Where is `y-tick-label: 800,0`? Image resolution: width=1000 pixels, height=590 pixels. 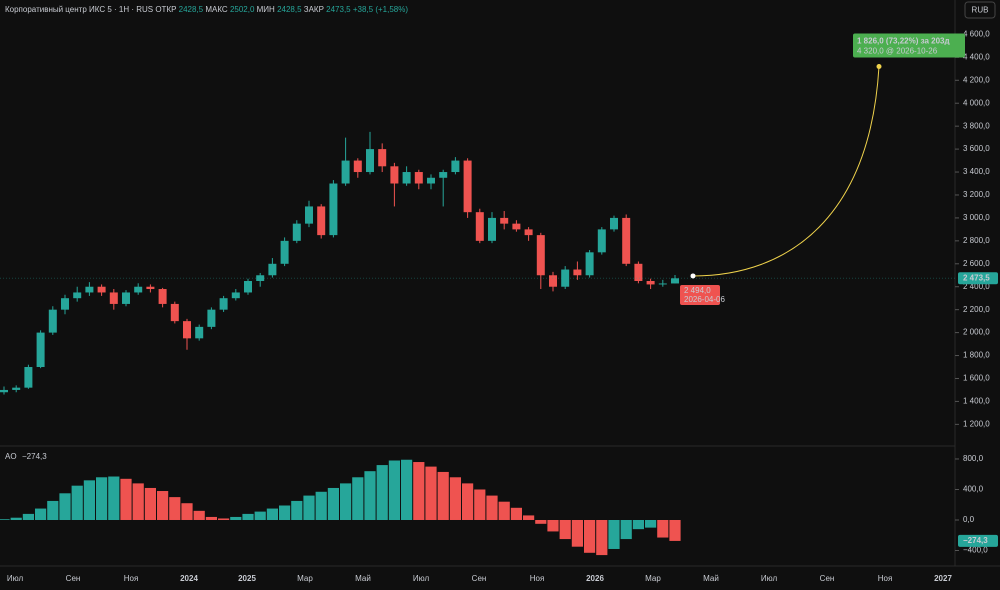 y-tick-label: 800,0 is located at coordinates (973, 458).